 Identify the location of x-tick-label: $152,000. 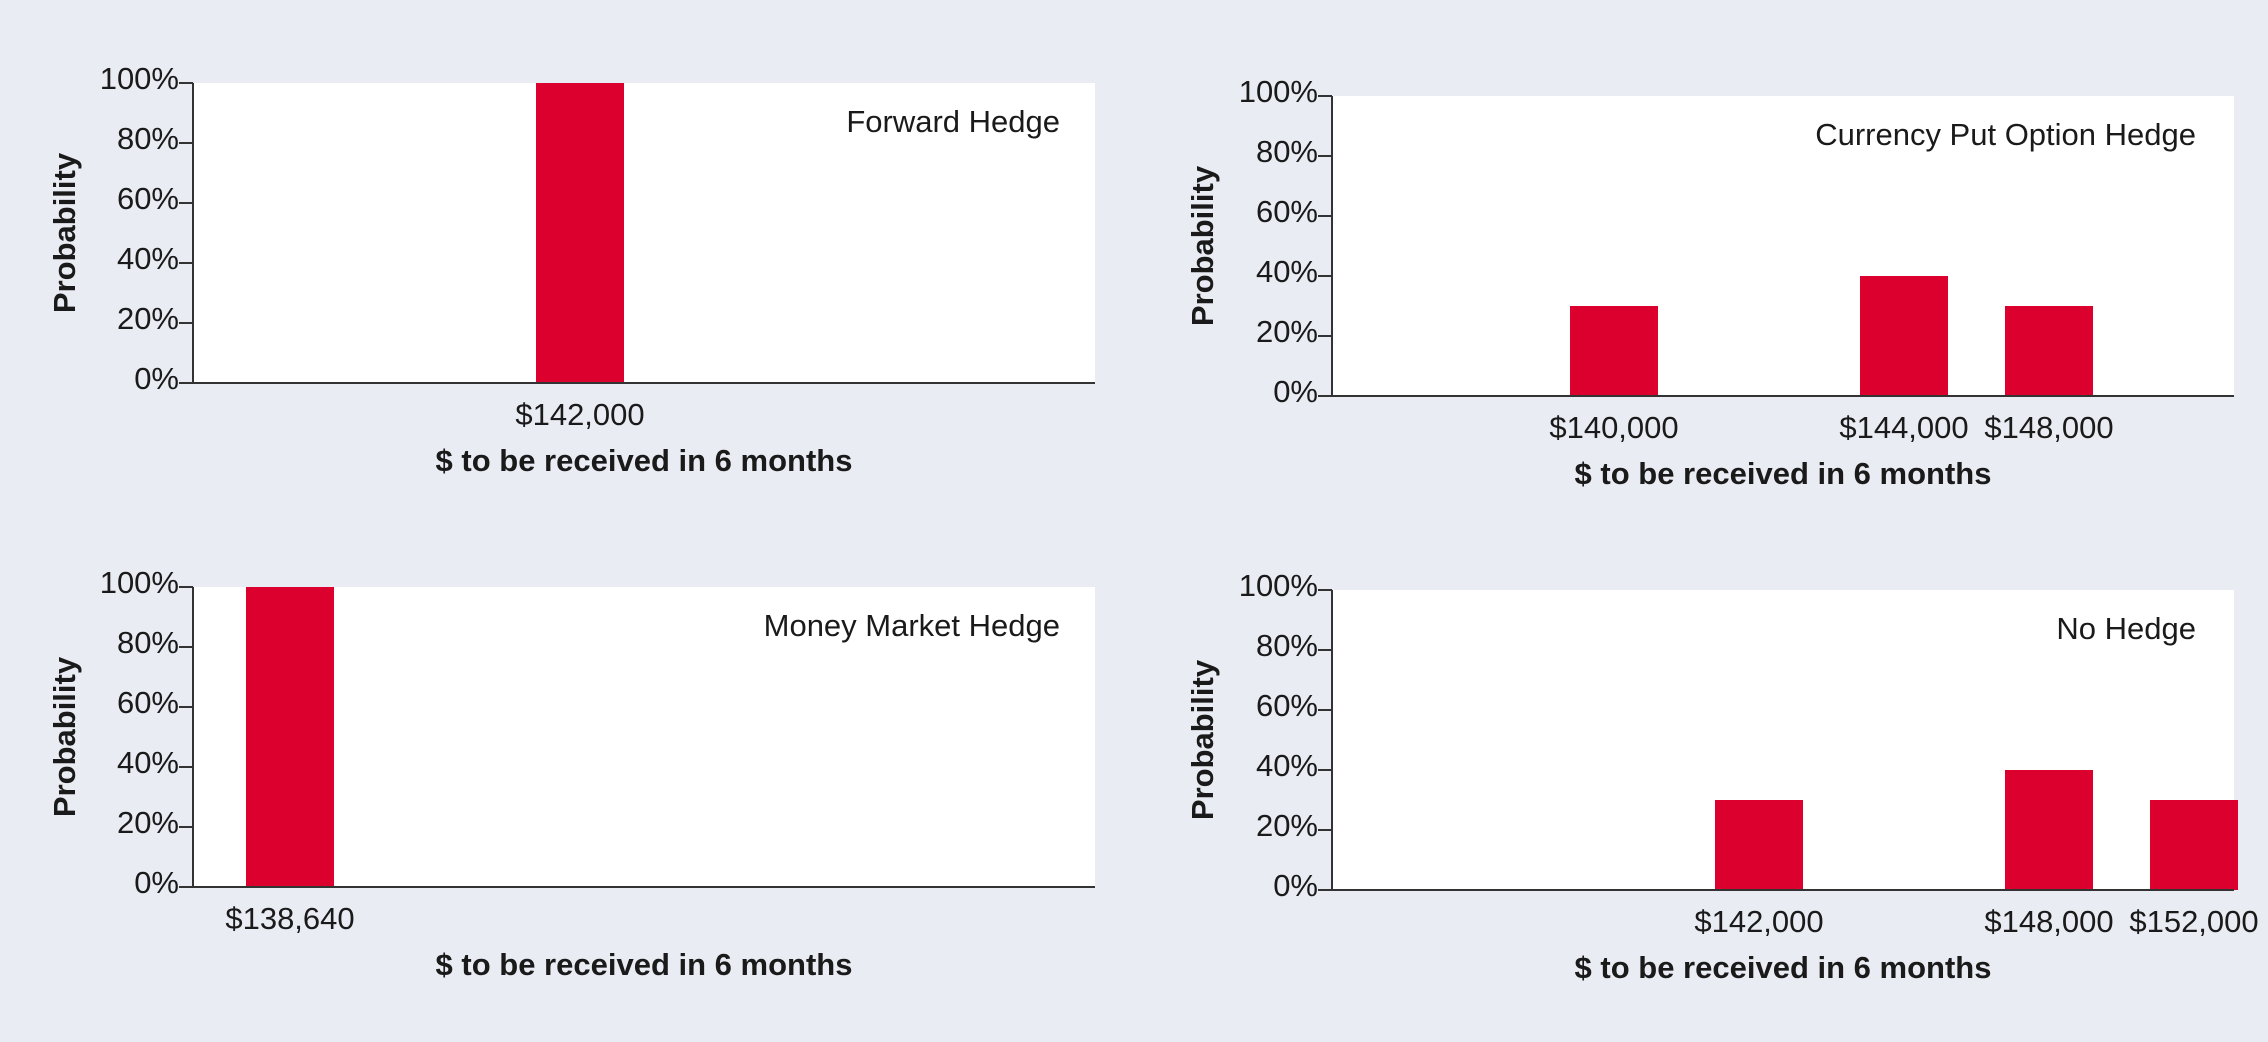
(2193, 921).